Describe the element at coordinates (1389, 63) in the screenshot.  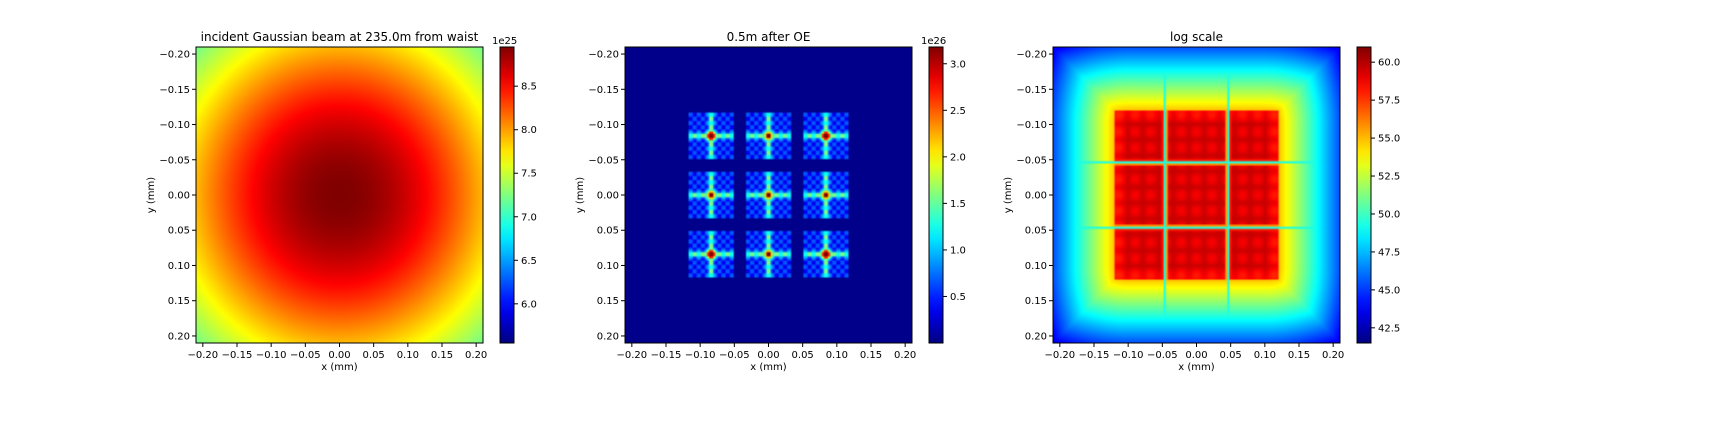
I see `colorbar-tick-label: 60.0` at that location.